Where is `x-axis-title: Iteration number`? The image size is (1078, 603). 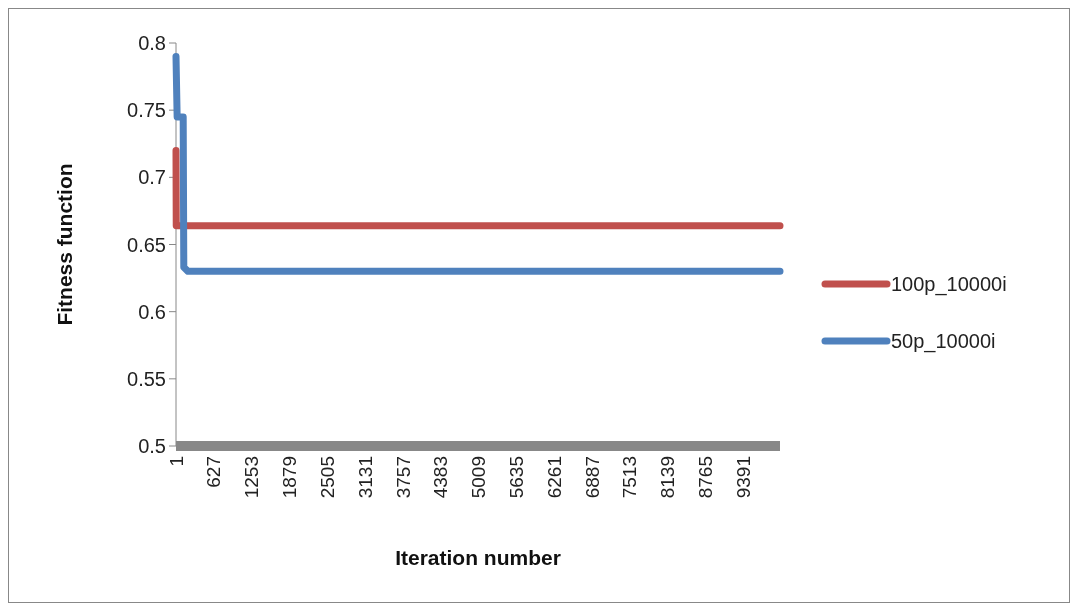
x-axis-title: Iteration number is located at coordinates (478, 557).